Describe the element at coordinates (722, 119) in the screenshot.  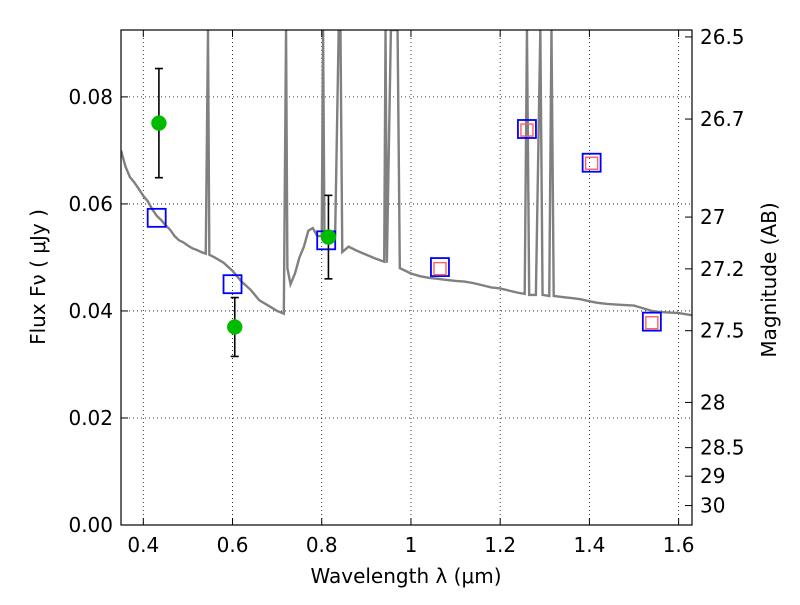
I see `mag-tick-label: 26.7` at that location.